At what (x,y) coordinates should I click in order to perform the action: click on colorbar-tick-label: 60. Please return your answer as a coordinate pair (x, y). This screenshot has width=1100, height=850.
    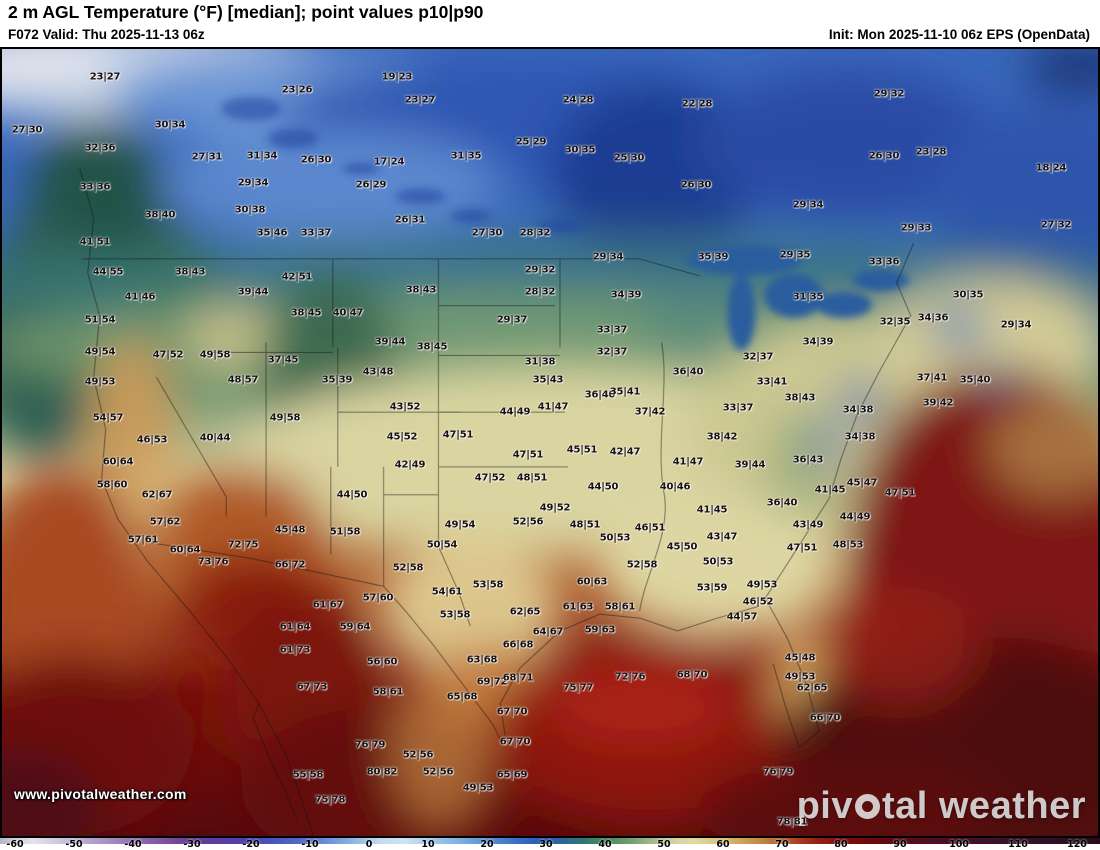
    Looking at the image, I should click on (723, 844).